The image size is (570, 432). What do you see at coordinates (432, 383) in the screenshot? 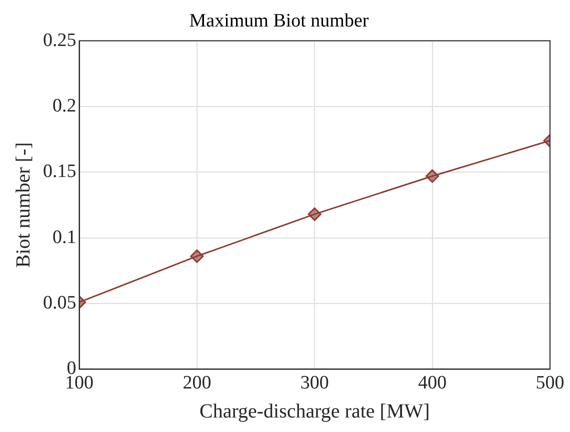
I see `x-tick-label: 400` at bounding box center [432, 383].